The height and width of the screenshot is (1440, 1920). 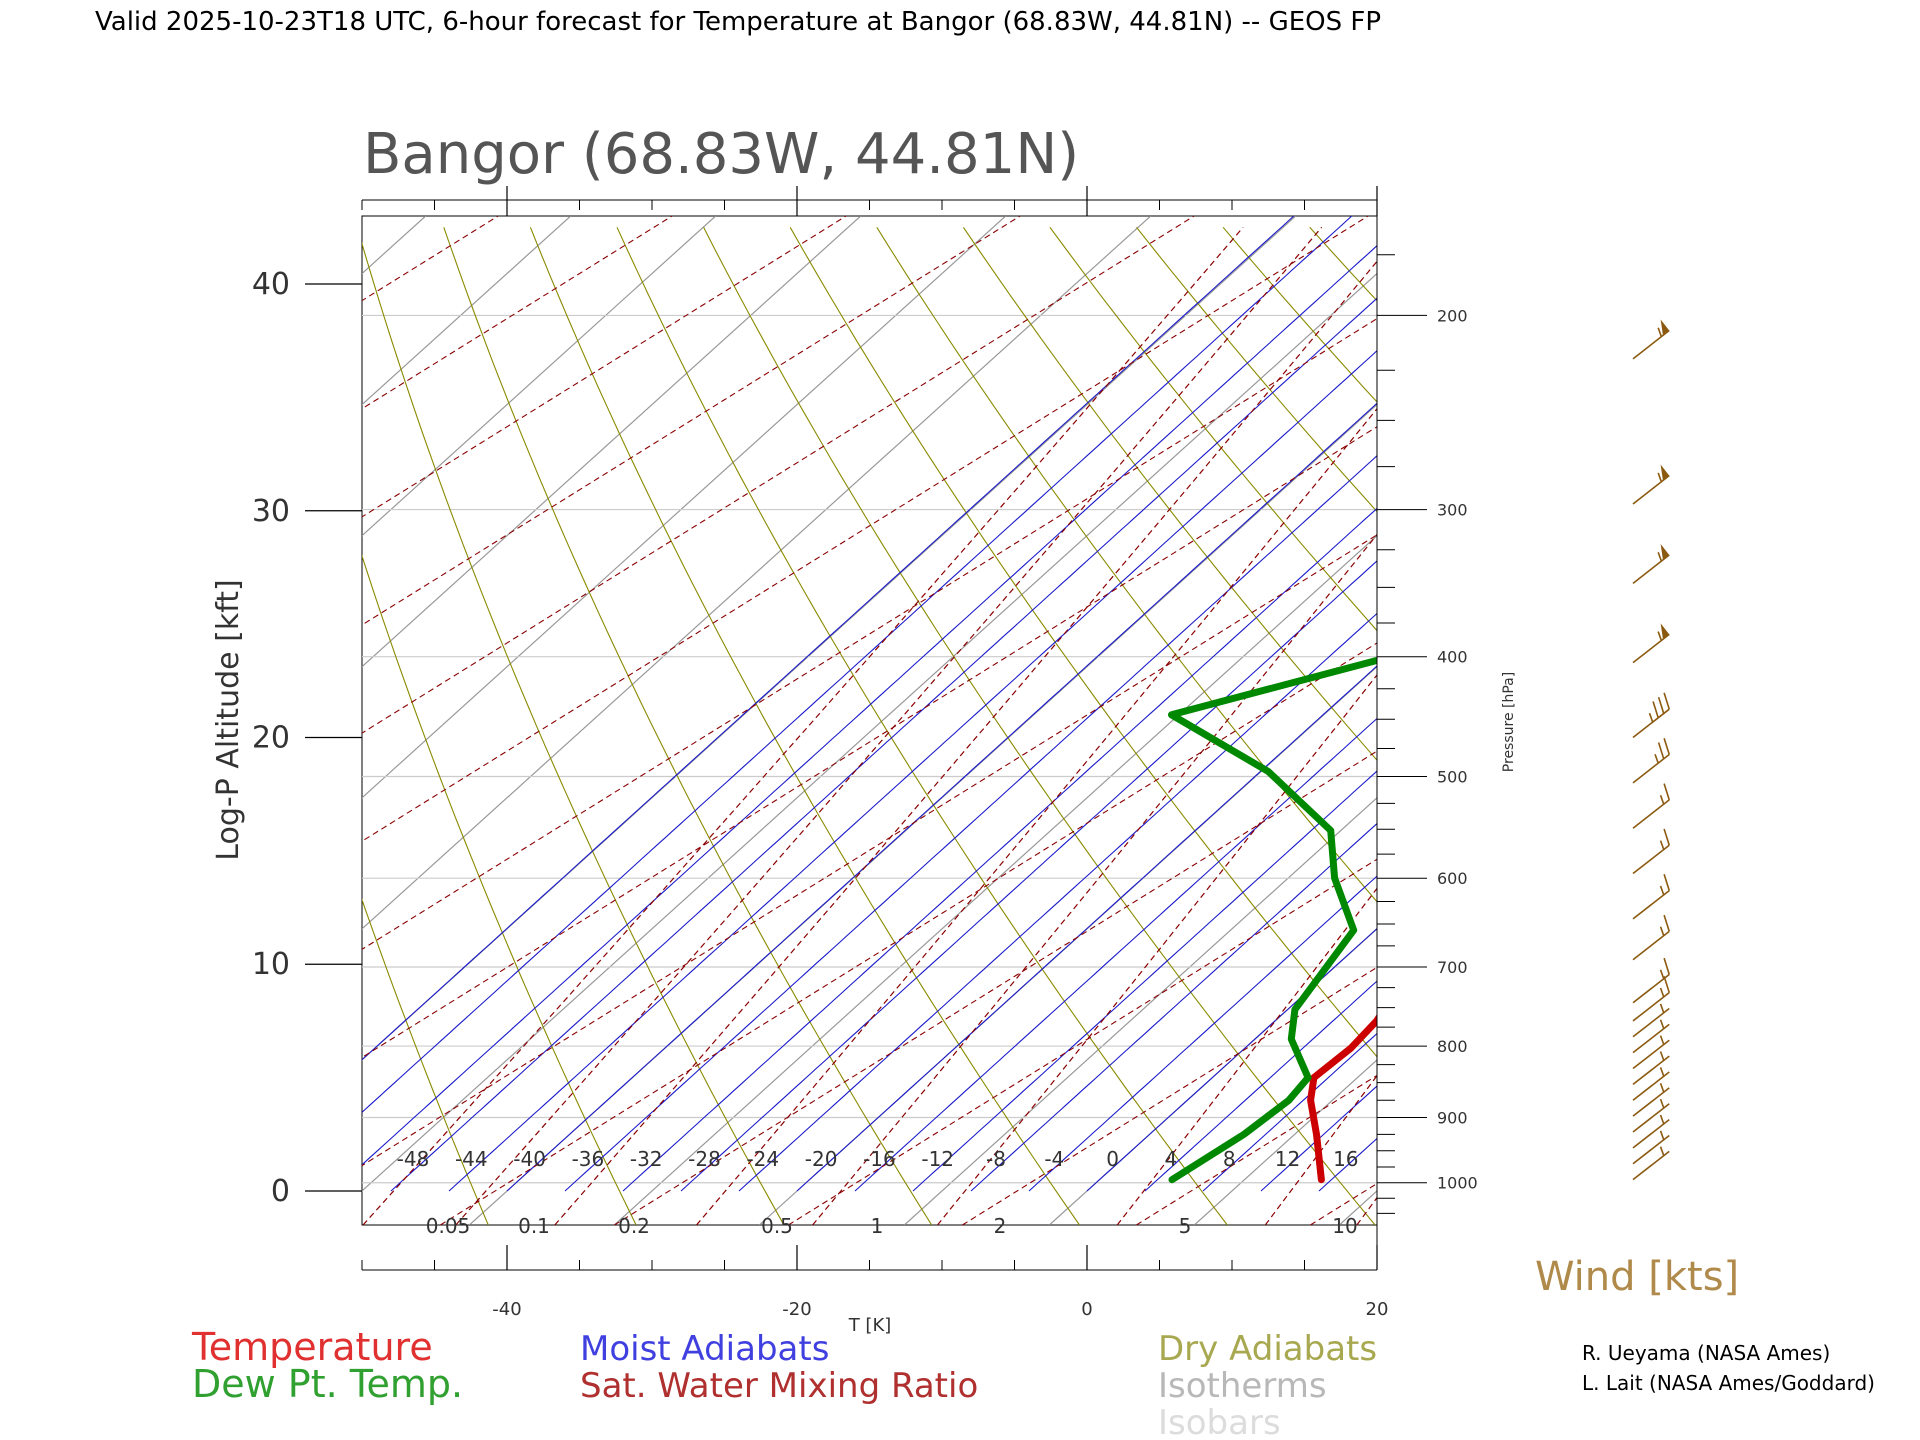 I want to click on chart-title: Bangor (68.83W, 44.81N), so click(x=721, y=154).